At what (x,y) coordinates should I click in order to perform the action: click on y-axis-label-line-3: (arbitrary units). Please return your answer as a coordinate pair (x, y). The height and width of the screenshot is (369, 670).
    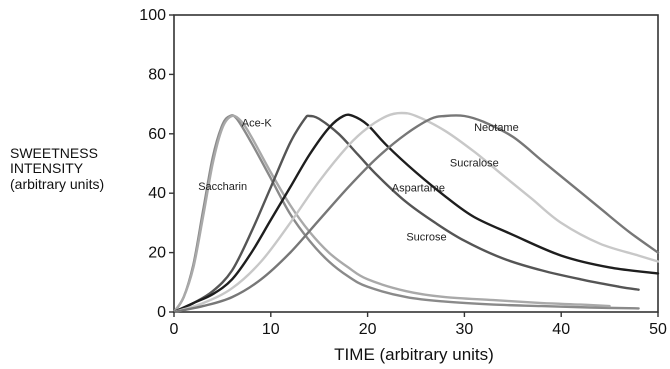
    Looking at the image, I should click on (57, 184).